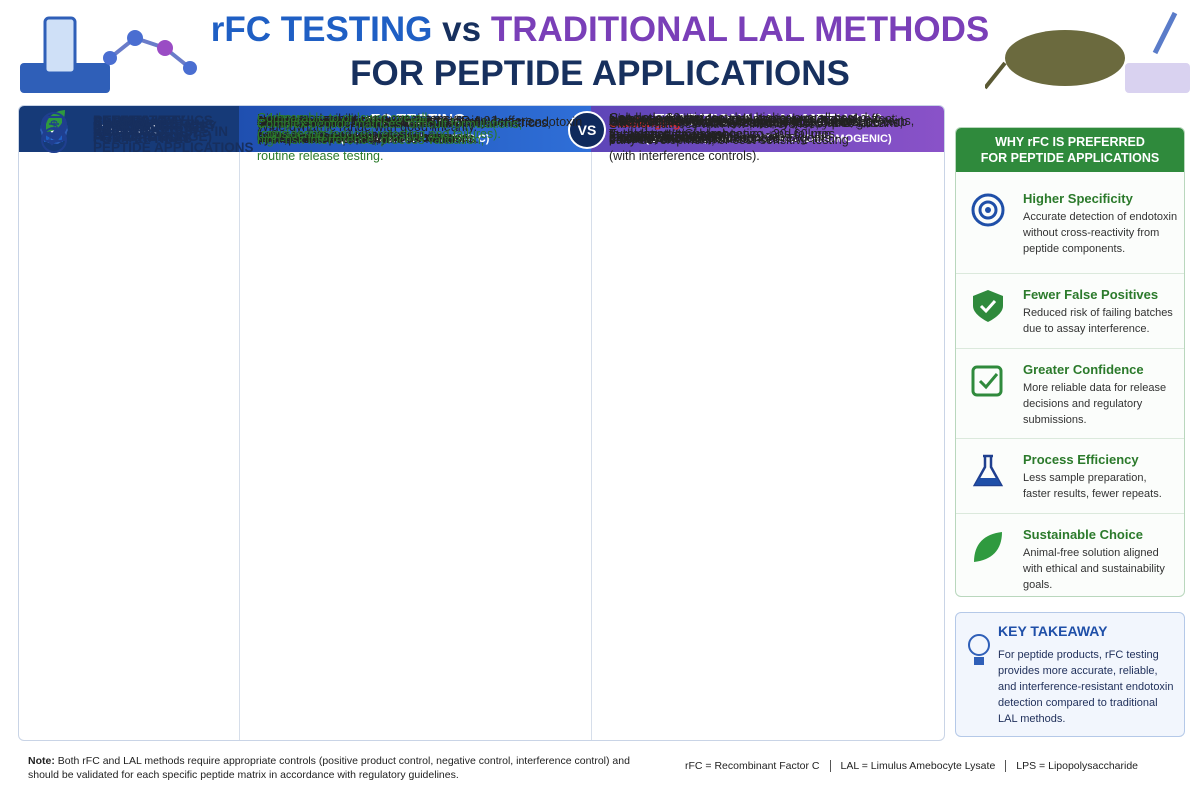 Image resolution: width=1200 pixels, height=800 pixels. I want to click on icon: $, so click(54, 124).